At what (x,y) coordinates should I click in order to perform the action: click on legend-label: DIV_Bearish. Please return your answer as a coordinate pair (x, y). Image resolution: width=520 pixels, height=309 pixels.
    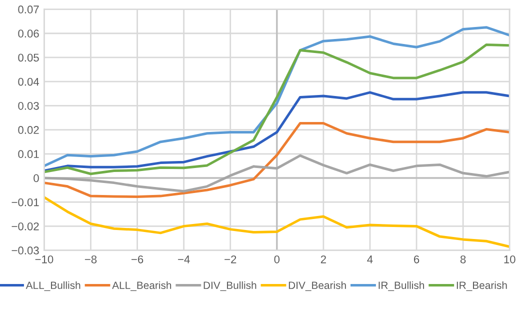
    Looking at the image, I should click on (317, 286).